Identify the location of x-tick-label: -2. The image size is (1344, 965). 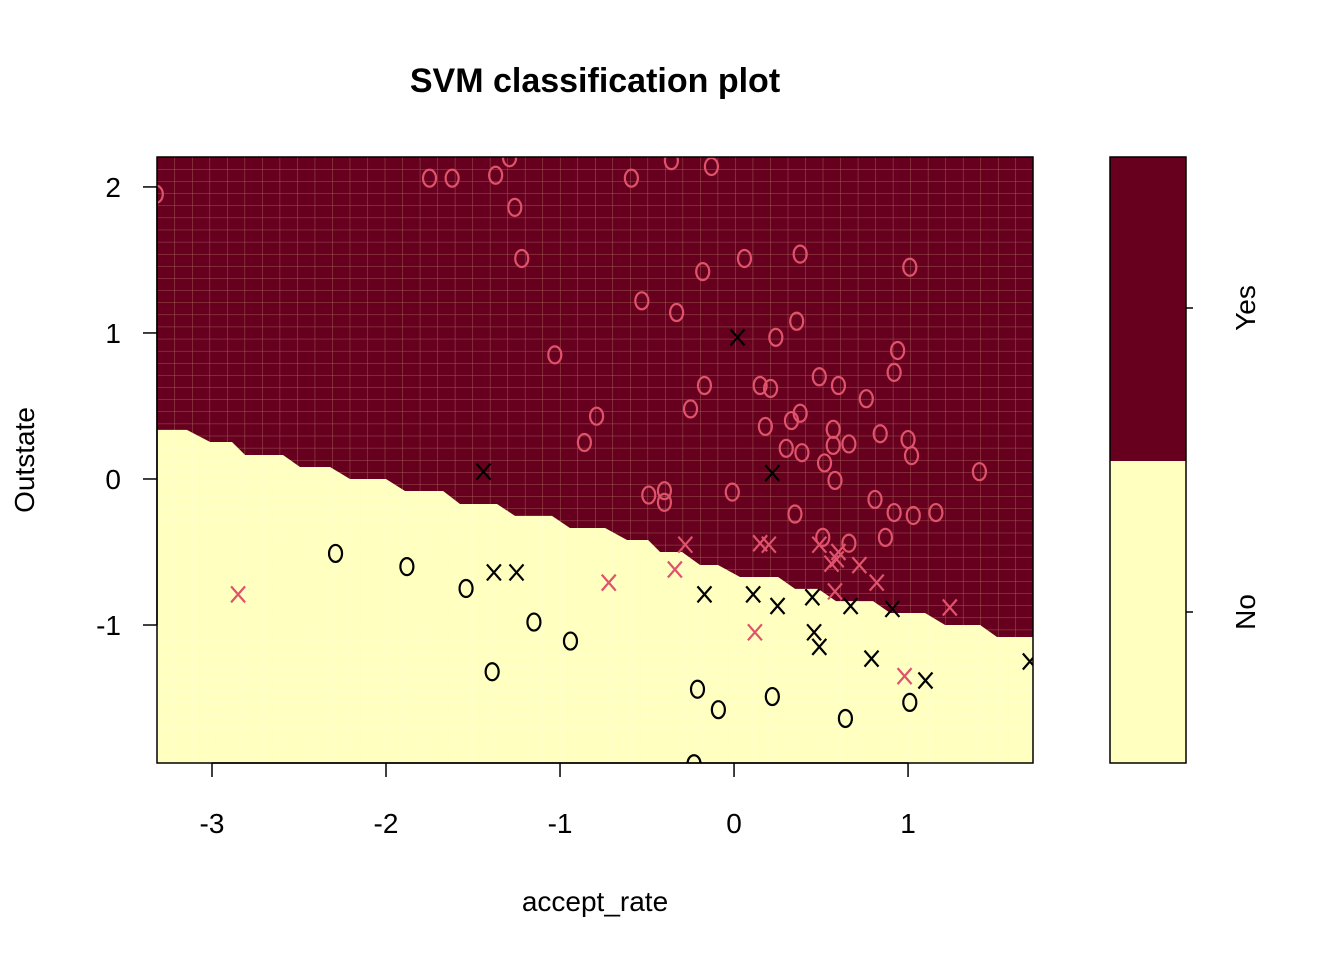
(386, 823).